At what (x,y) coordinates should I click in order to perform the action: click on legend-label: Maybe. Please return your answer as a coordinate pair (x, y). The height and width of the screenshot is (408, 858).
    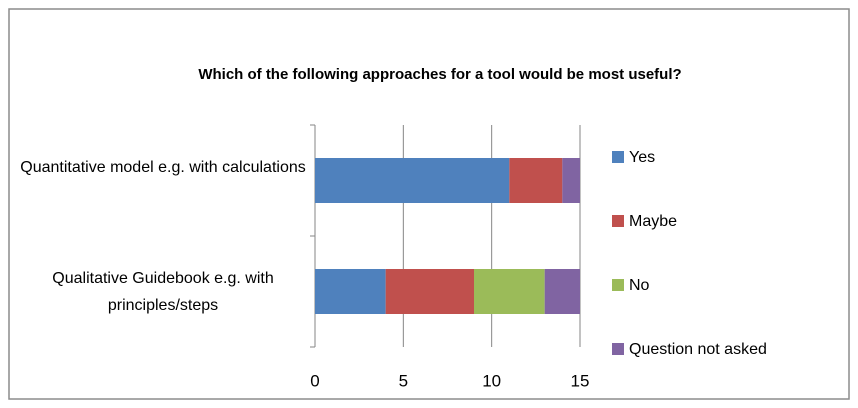
    Looking at the image, I should click on (653, 221).